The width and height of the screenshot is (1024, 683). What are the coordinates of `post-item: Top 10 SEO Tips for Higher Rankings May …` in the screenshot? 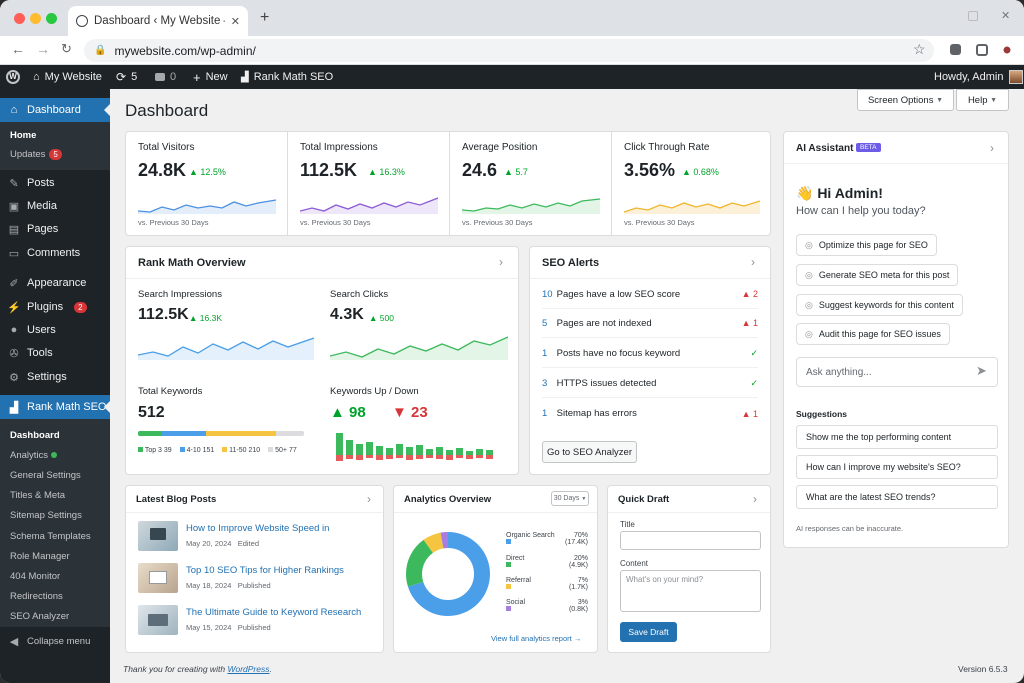 It's located at (258, 579).